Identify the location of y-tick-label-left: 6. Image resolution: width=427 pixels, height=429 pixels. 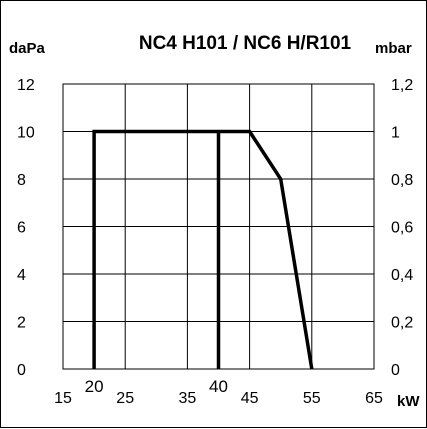
(21, 228).